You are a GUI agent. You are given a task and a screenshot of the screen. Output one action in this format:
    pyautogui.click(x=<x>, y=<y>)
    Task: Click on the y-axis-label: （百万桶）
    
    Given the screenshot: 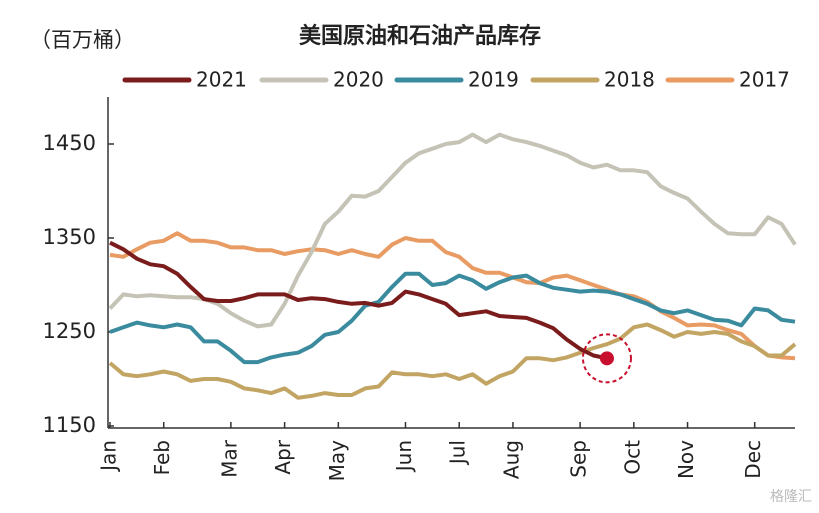 What is the action you would take?
    pyautogui.click(x=82, y=40)
    